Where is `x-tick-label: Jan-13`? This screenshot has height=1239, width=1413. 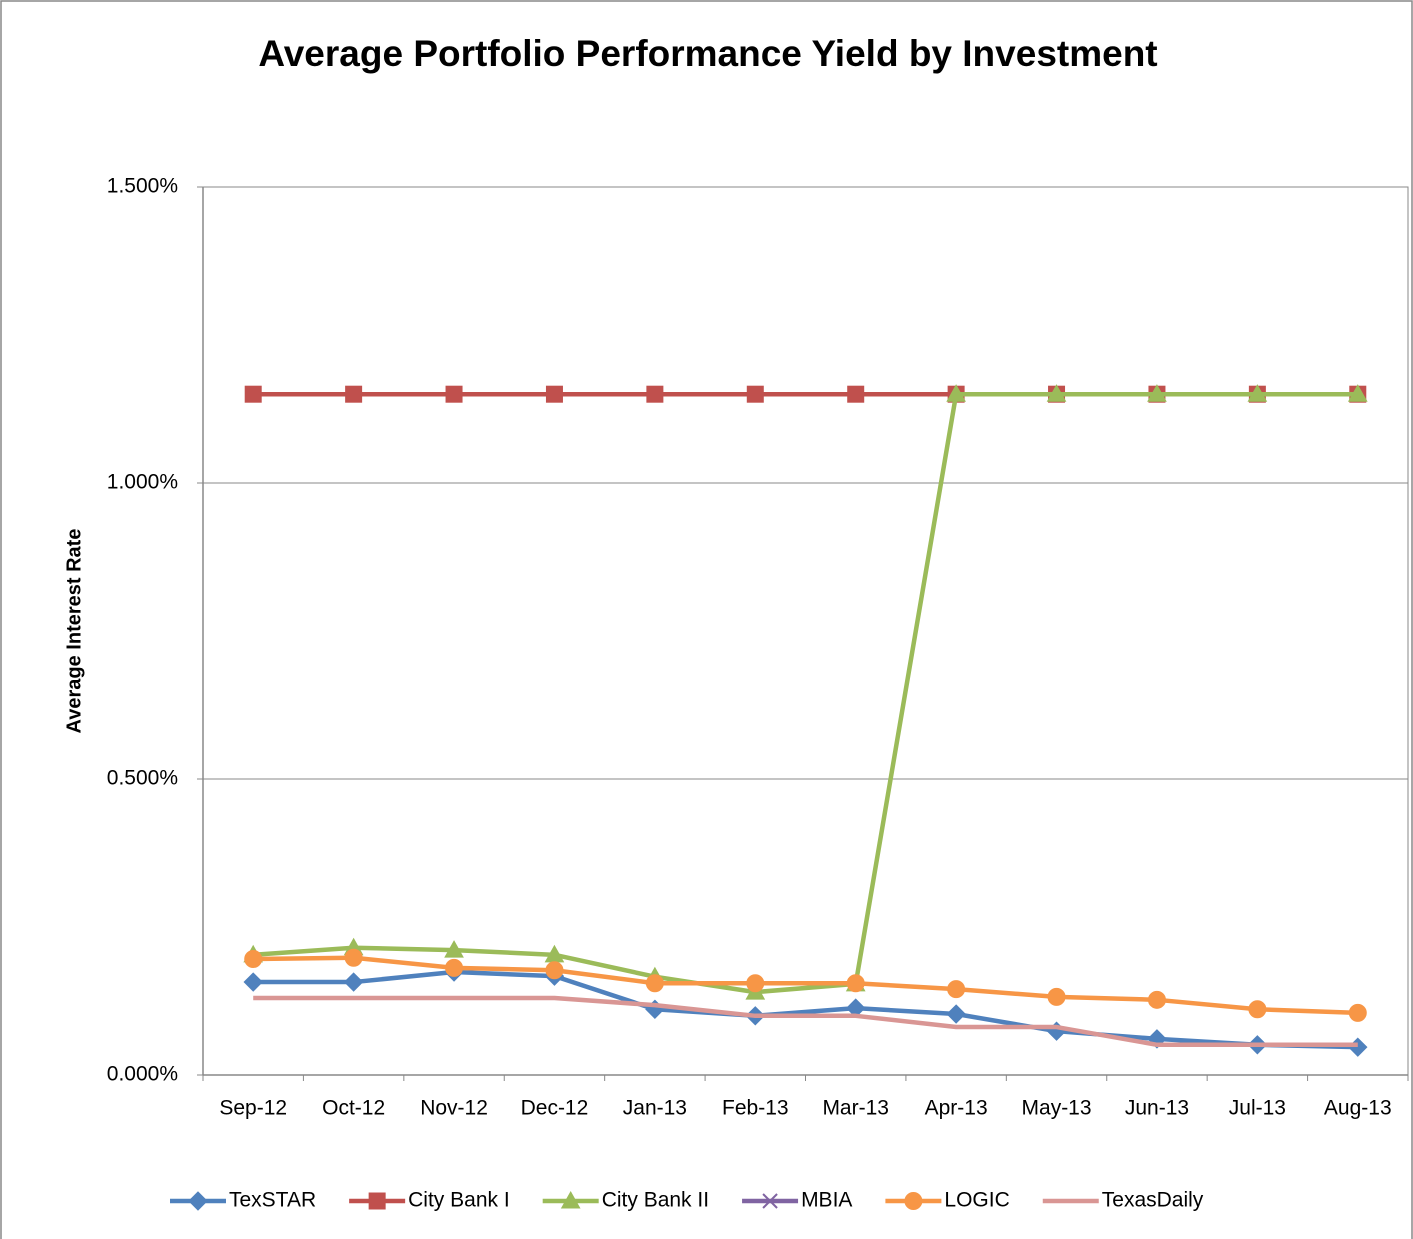 x-tick-label: Jan-13 is located at coordinates (655, 1108).